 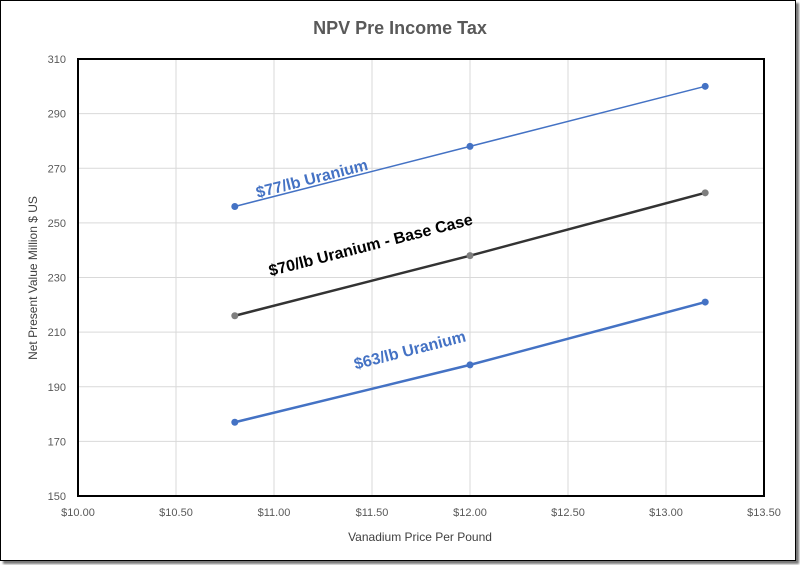 What do you see at coordinates (176, 513) in the screenshot?
I see `x-tick-label: $10.50` at bounding box center [176, 513].